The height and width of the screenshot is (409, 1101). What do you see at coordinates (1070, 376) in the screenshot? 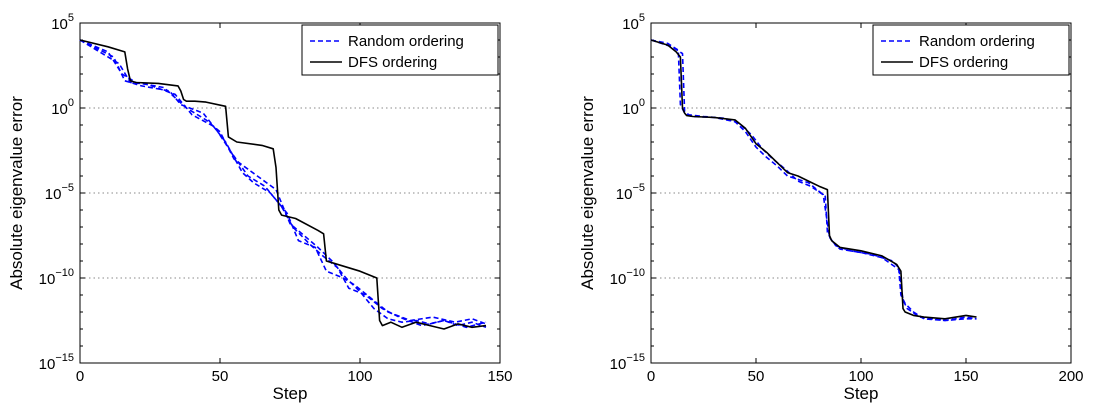
I see `x-tick-label: 200` at bounding box center [1070, 376].